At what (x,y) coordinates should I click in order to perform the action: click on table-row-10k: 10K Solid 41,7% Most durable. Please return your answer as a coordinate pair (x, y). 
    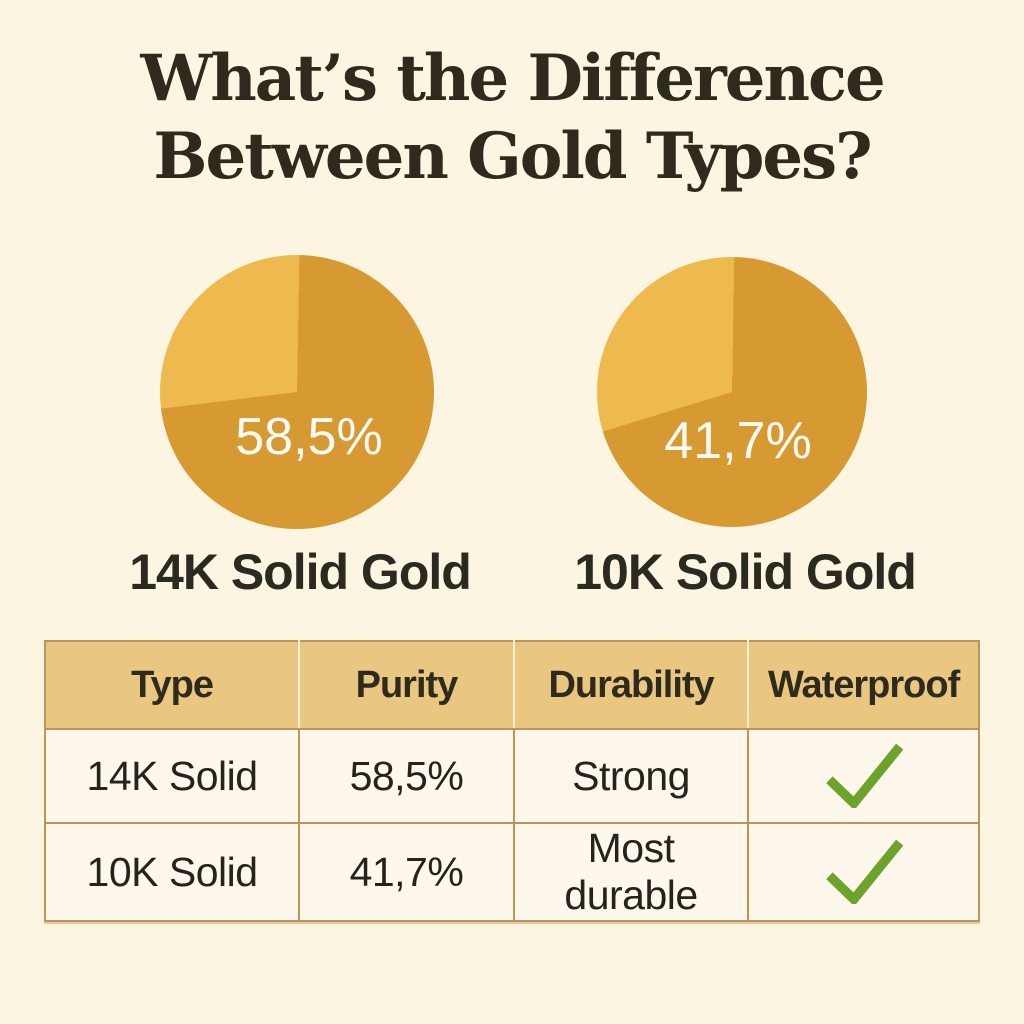
    Looking at the image, I should click on (512, 871).